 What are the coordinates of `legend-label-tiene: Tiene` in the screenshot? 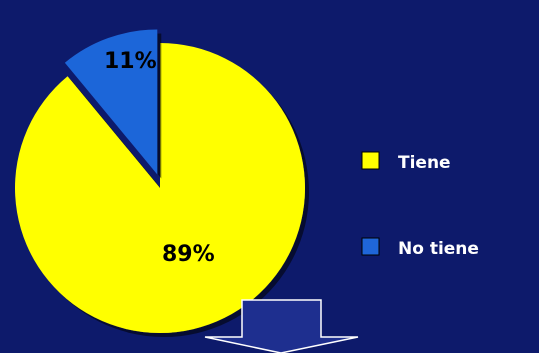 It's located at (424, 163).